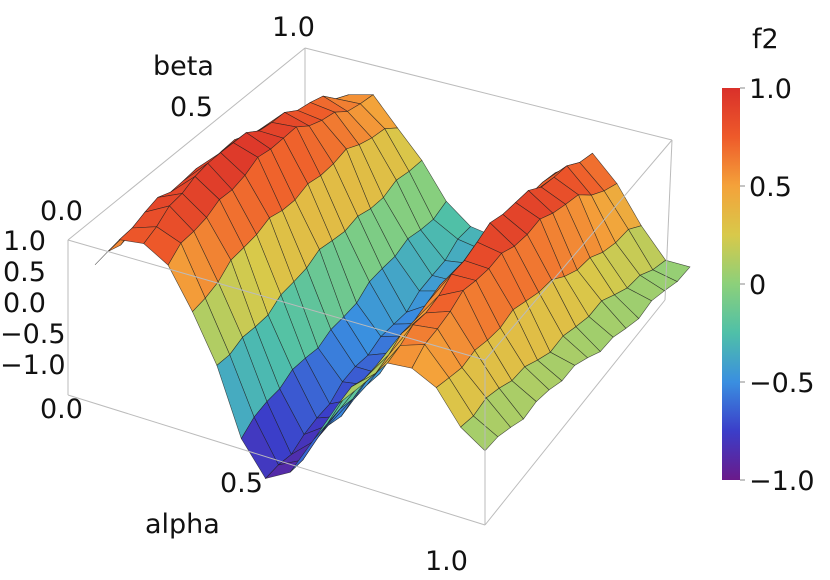  What do you see at coordinates (33, 365) in the screenshot?
I see `z-tick-label: −1.0` at bounding box center [33, 365].